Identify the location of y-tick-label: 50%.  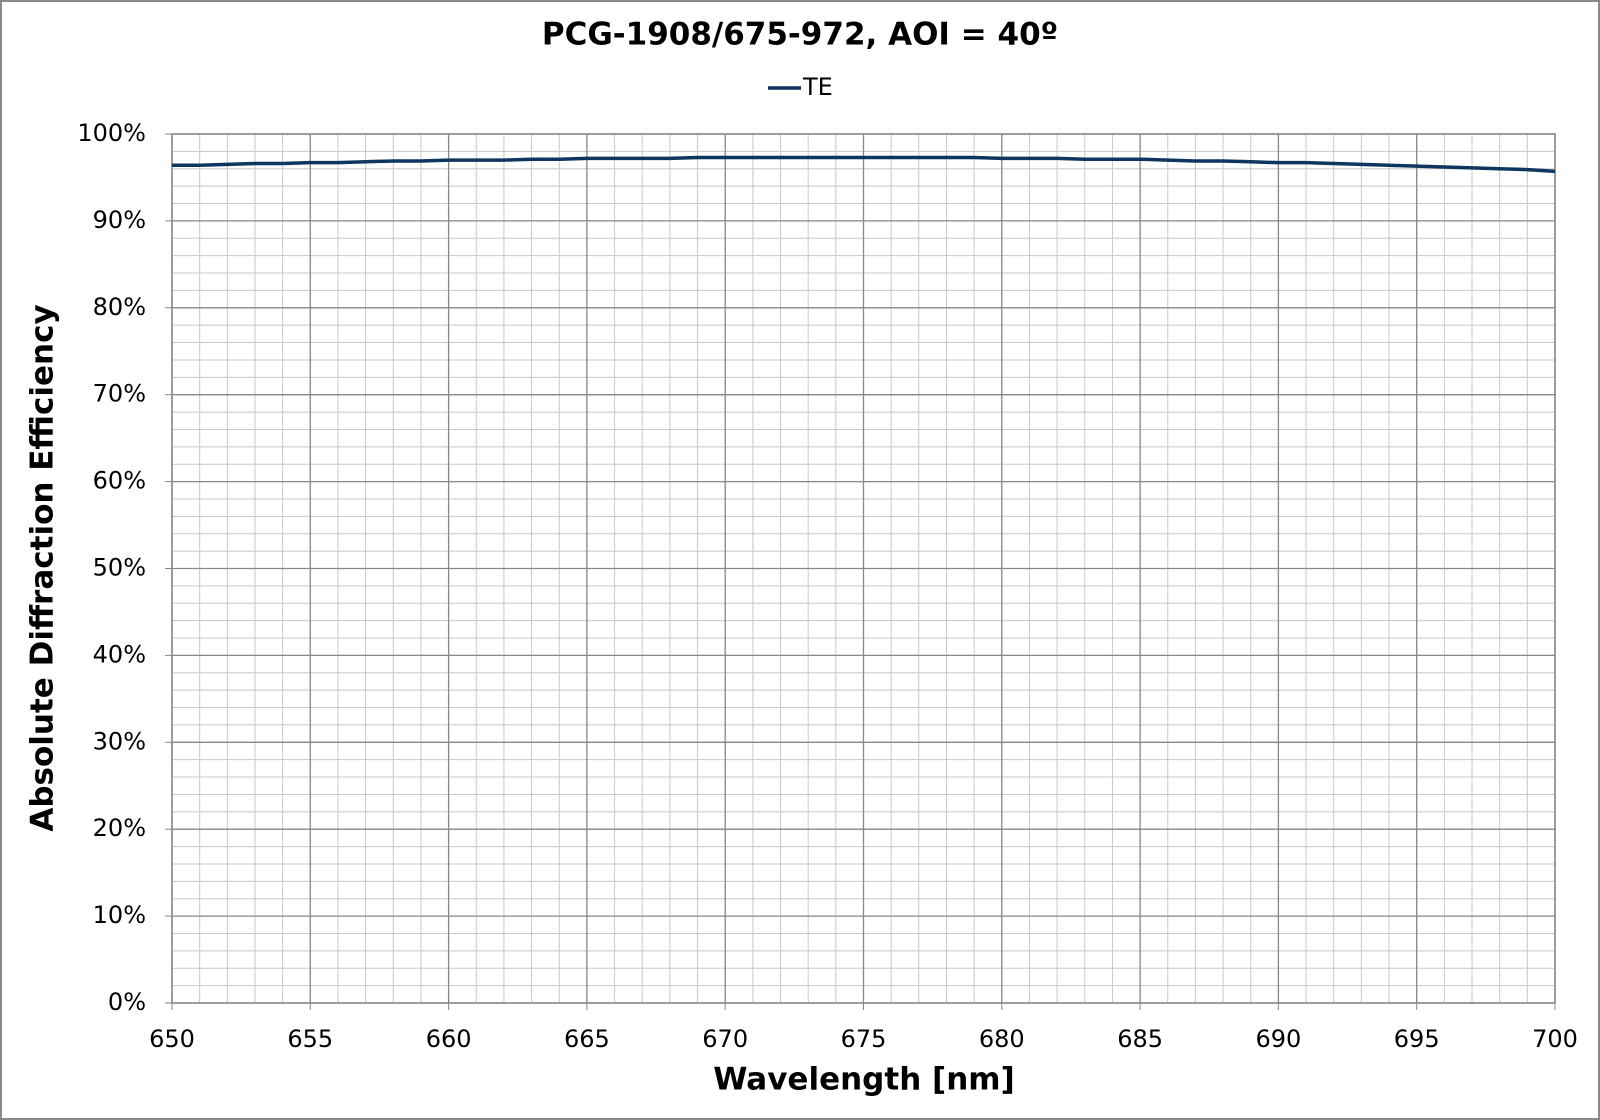
(119, 568).